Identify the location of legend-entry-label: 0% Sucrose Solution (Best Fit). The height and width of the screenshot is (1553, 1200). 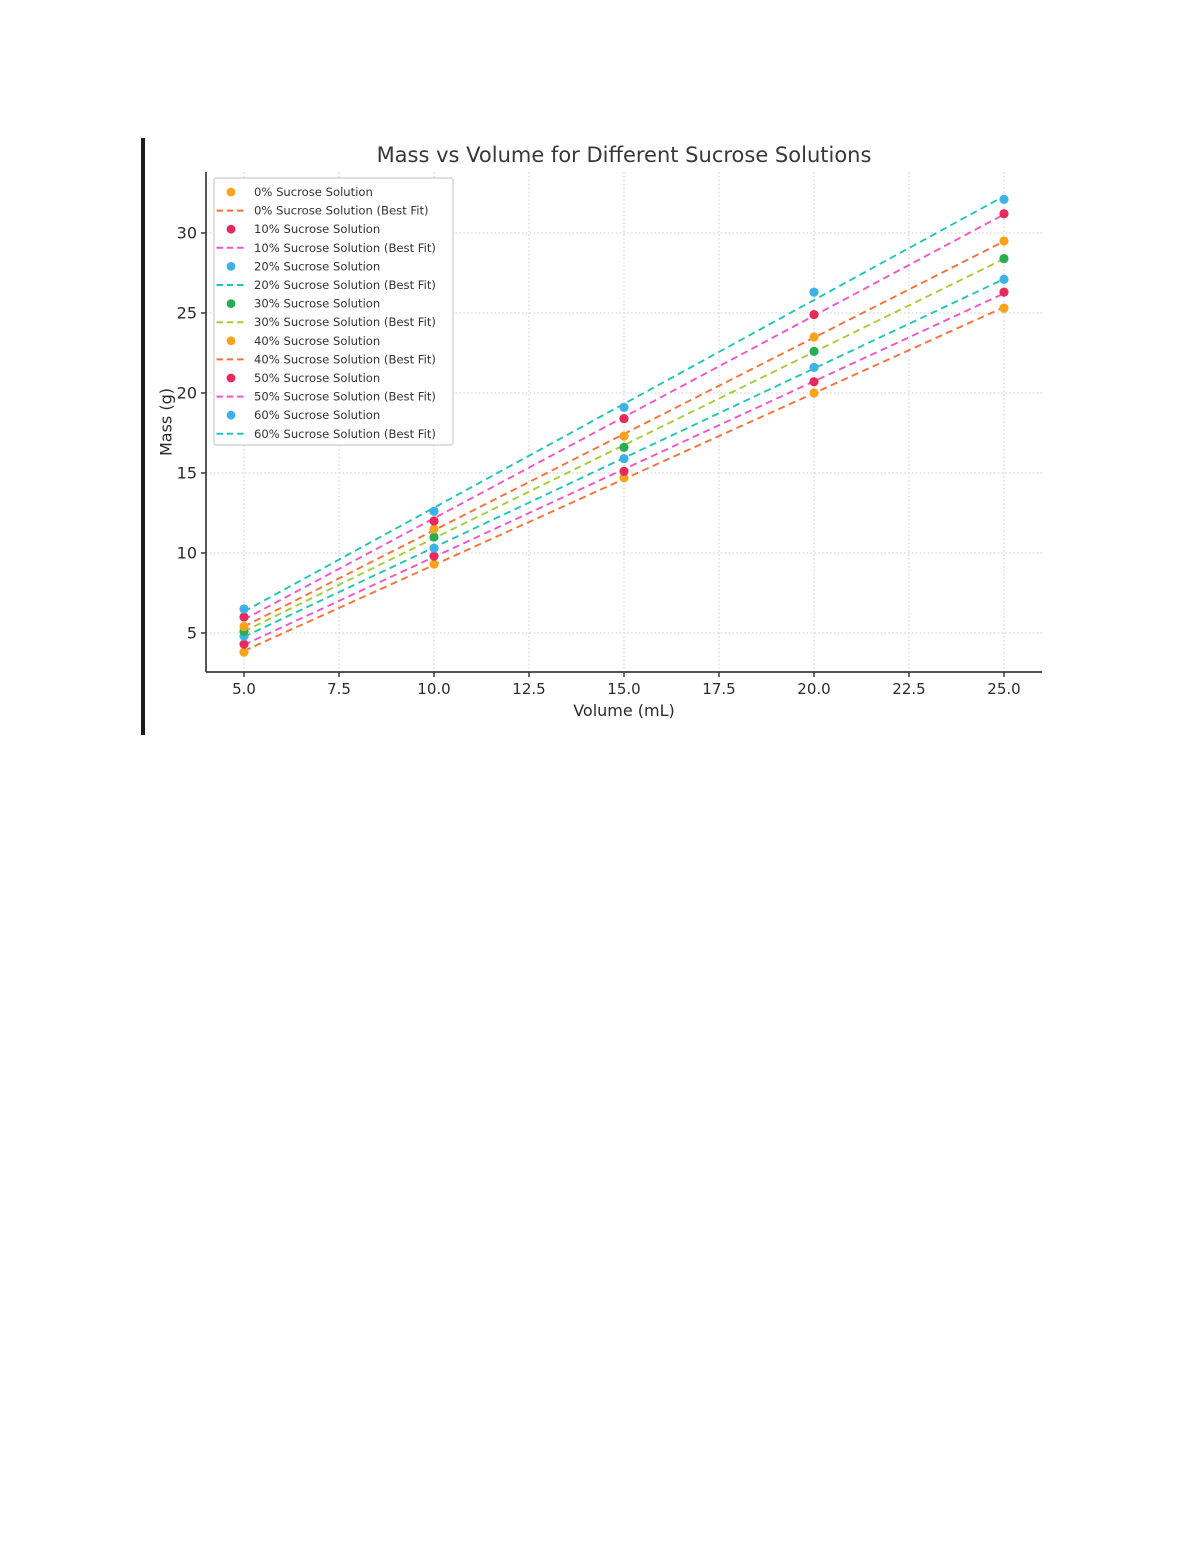
(341, 211).